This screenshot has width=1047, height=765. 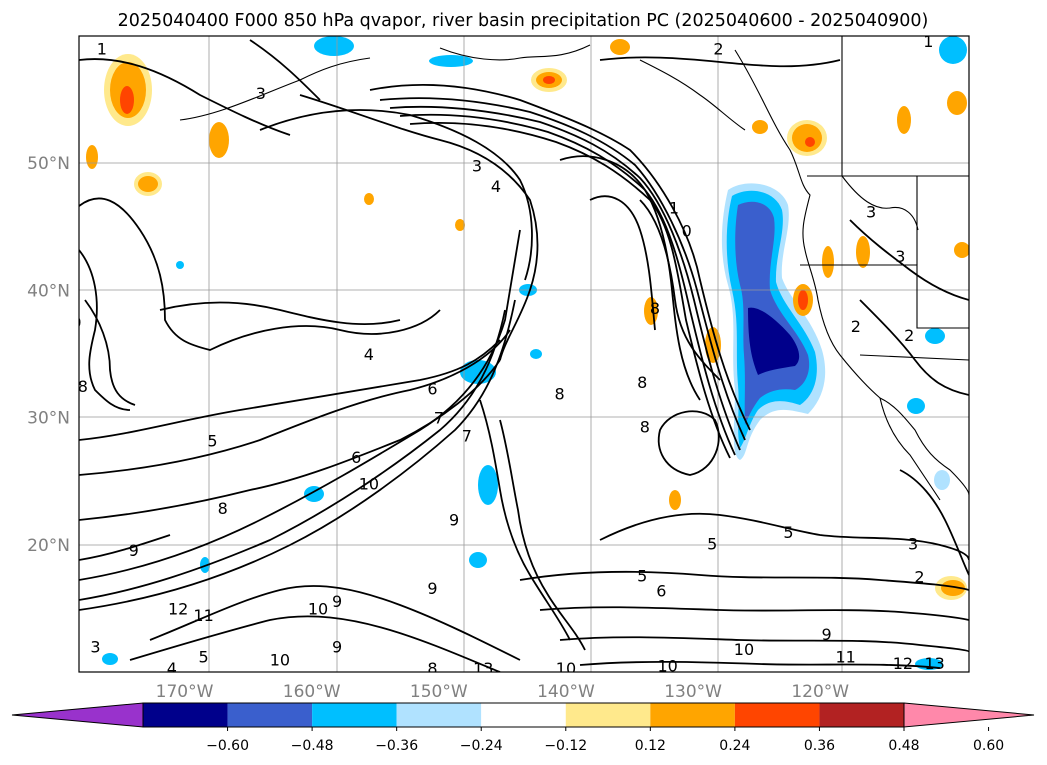 I want to click on lat-tick-label: 20°N, so click(x=48, y=546).